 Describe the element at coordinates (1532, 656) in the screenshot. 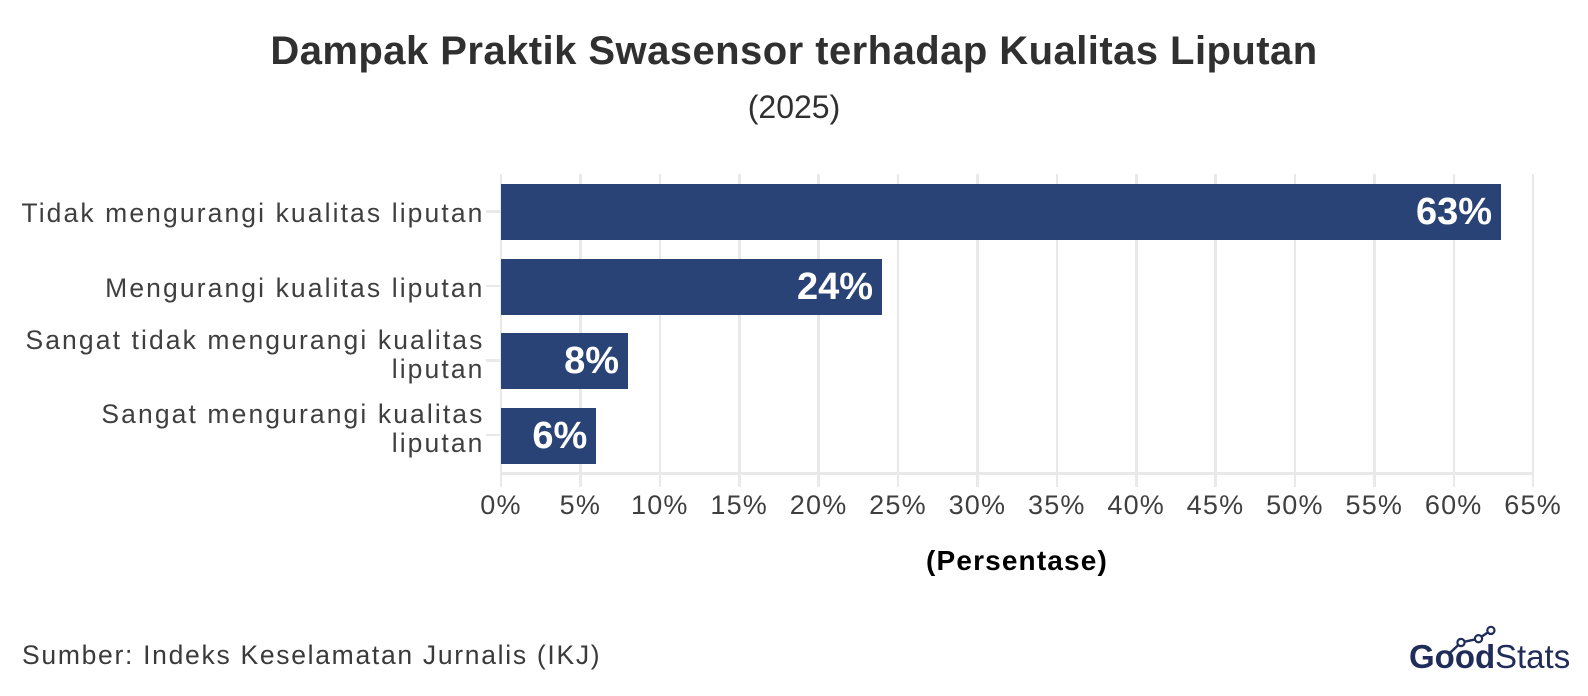

I see `svg-text: Stats` at that location.